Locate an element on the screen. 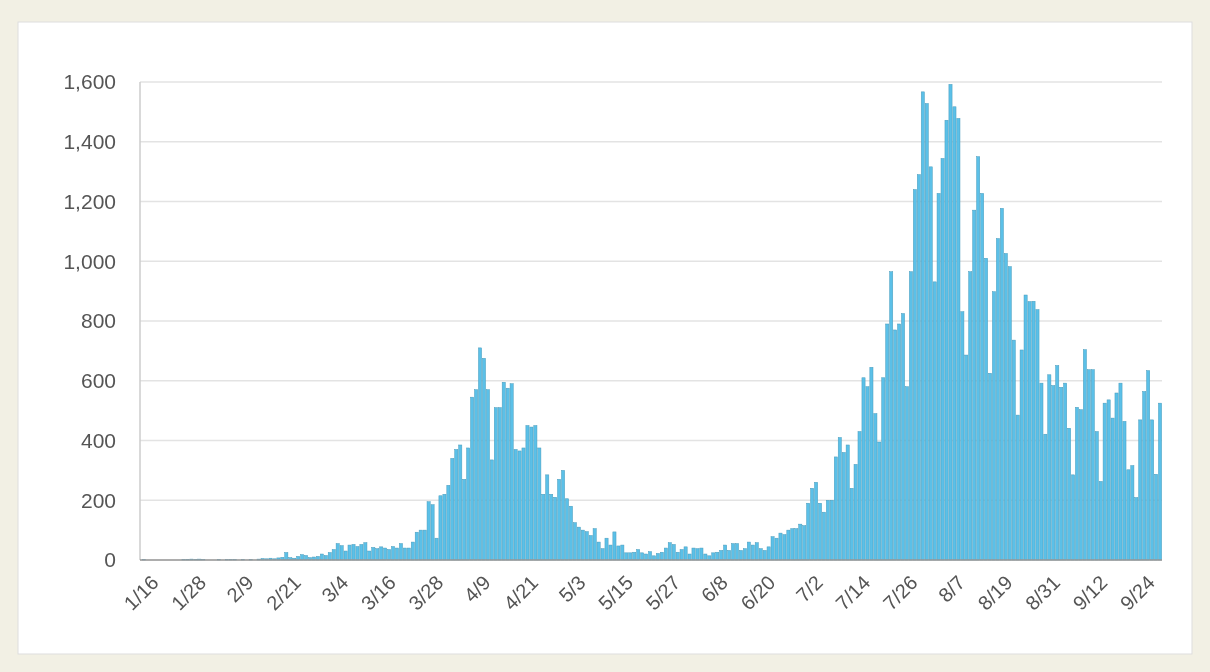  x-tick-label: 6/20 is located at coordinates (758, 593).